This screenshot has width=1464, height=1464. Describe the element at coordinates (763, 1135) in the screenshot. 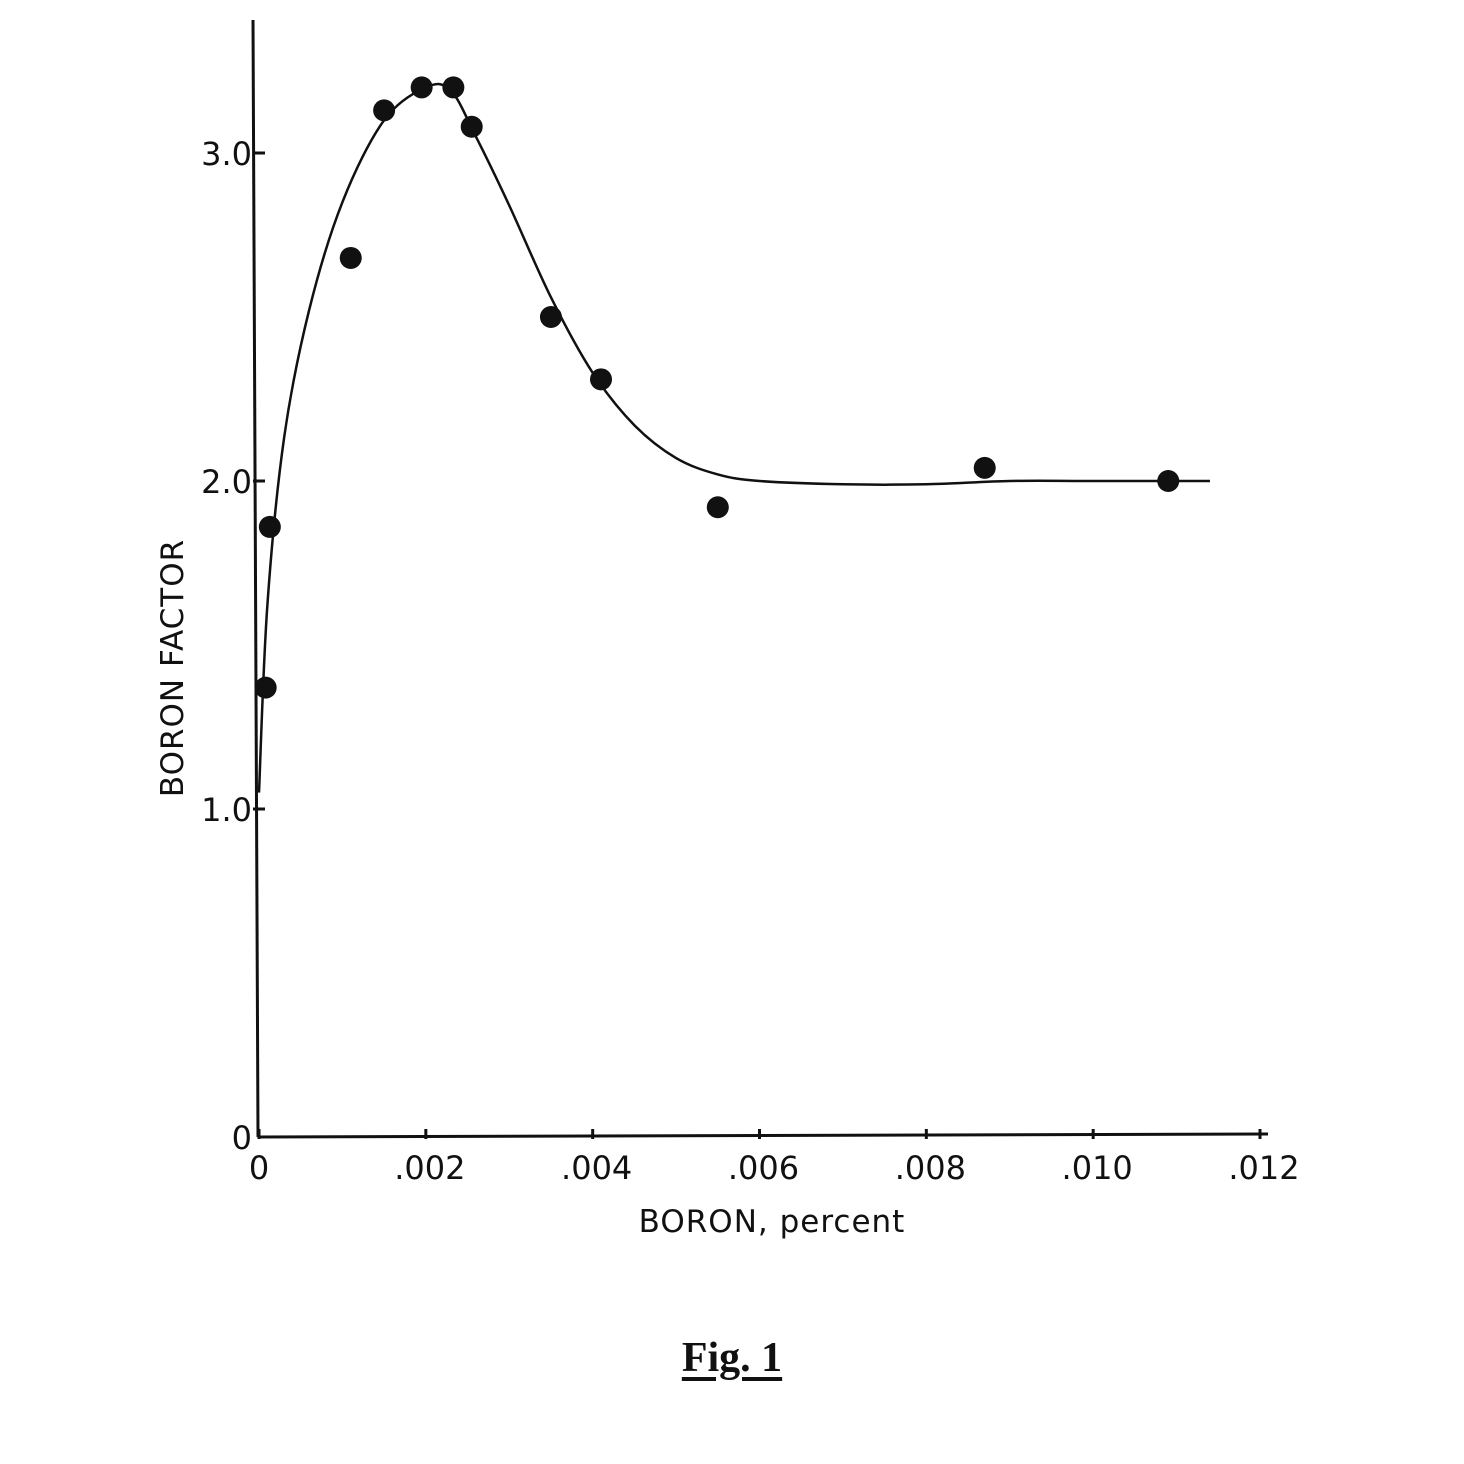

I see `x-axis-line` at that location.